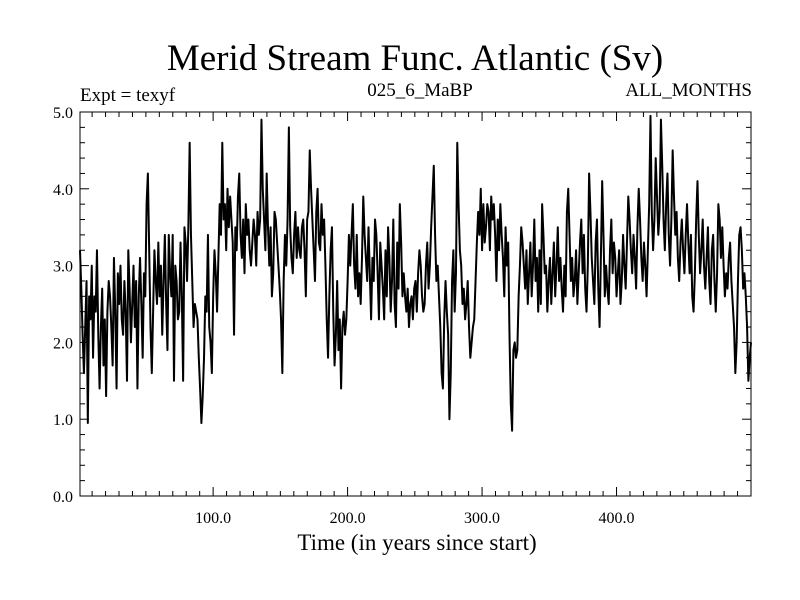 The image size is (800, 600). Describe the element at coordinates (617, 518) in the screenshot. I see `x-tick-label: 400.0` at that location.